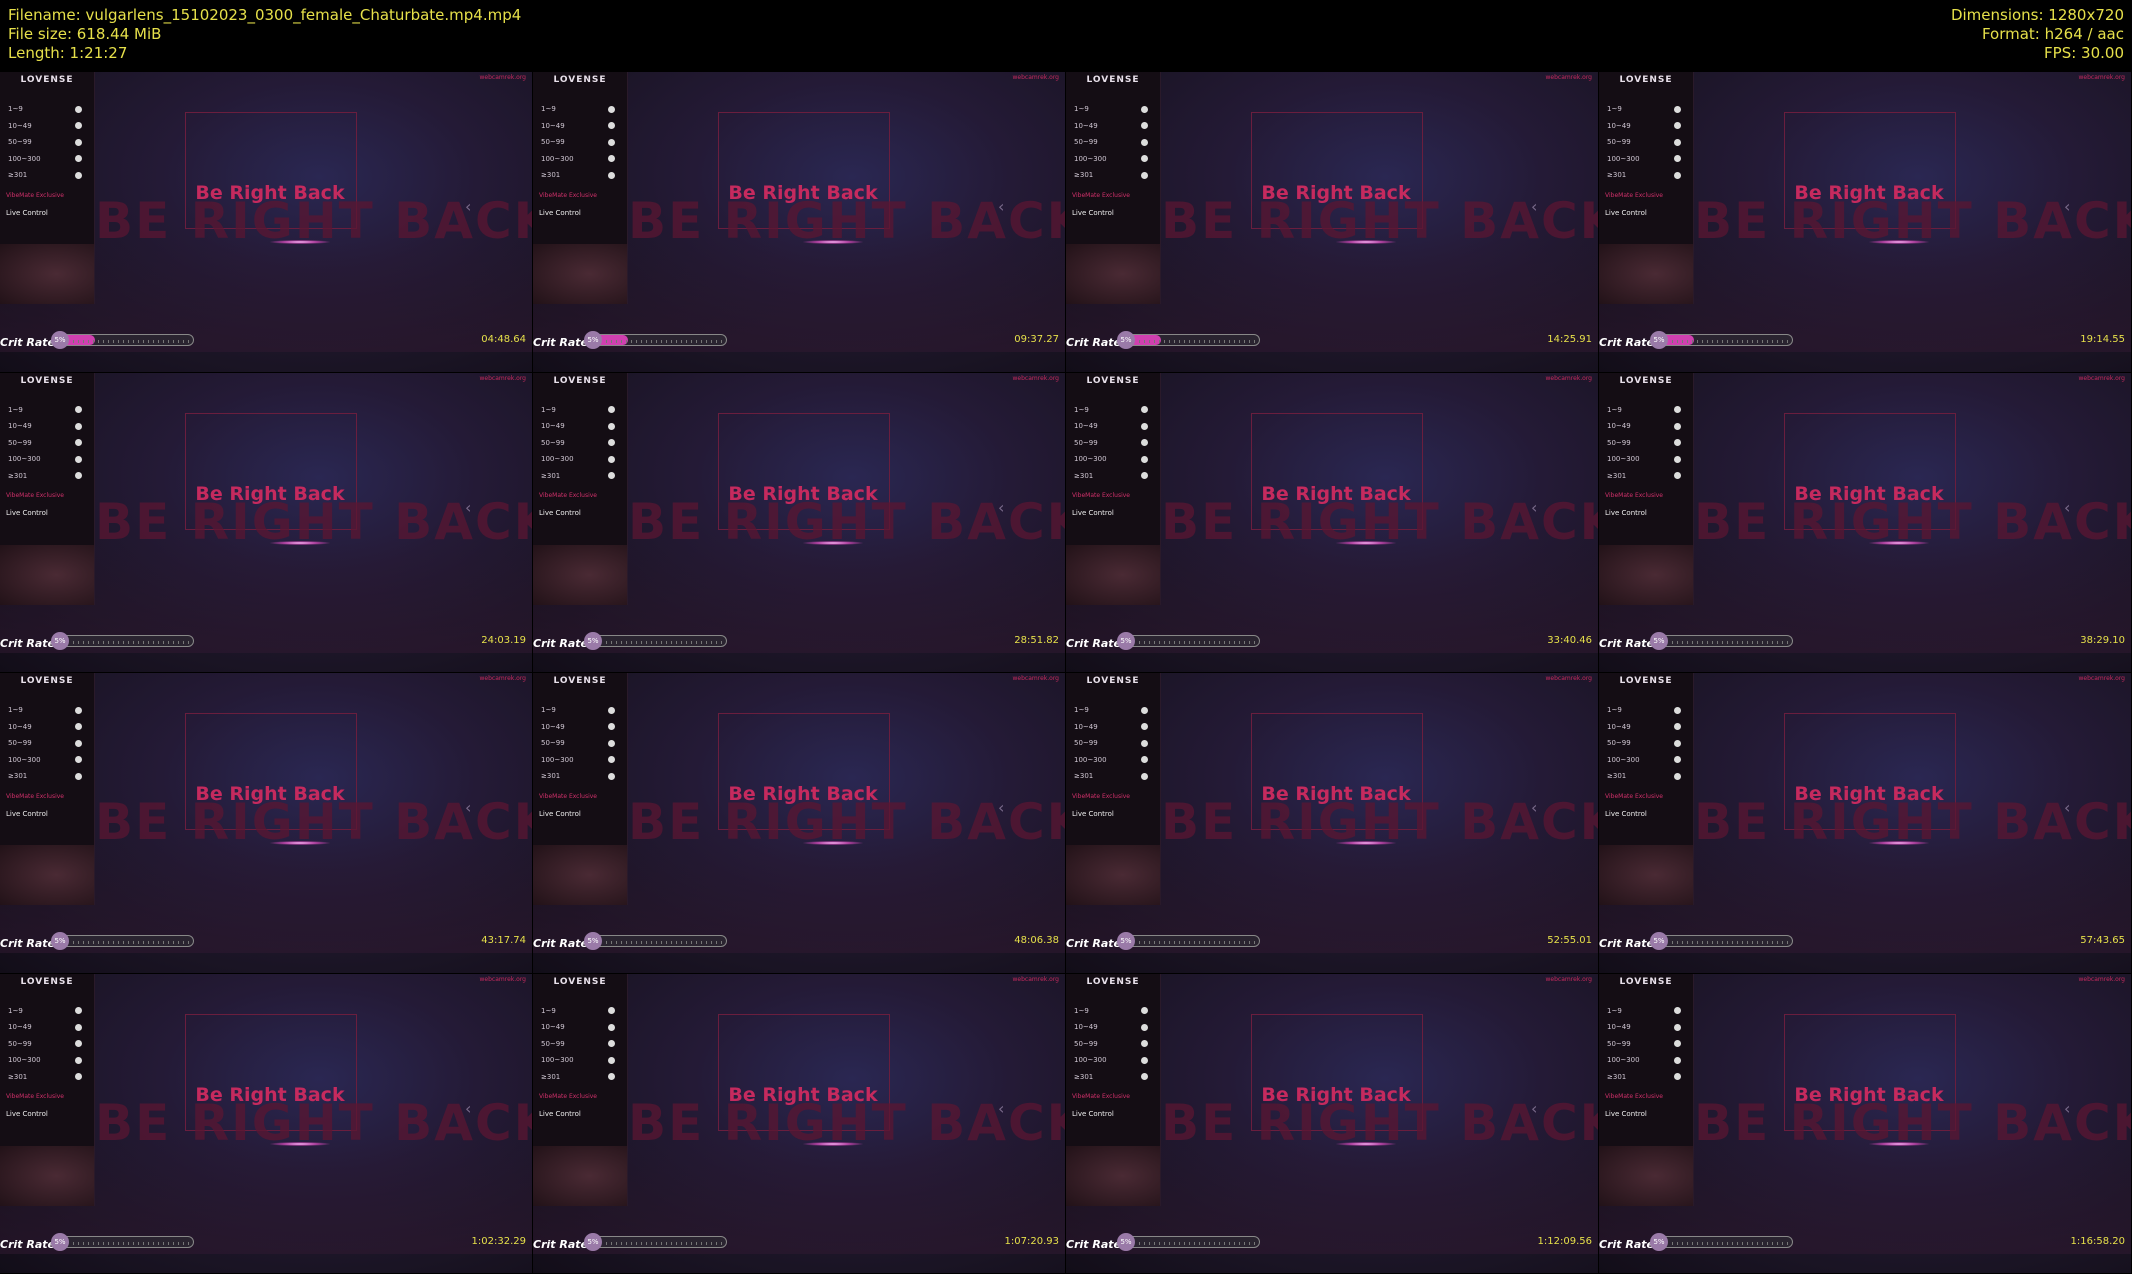  Describe the element at coordinates (1036, 339) in the screenshot. I see `timestamp: 09:37.27` at that location.